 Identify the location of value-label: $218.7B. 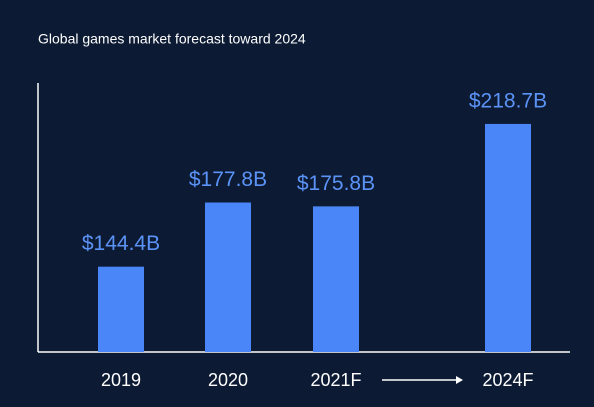
(508, 100).